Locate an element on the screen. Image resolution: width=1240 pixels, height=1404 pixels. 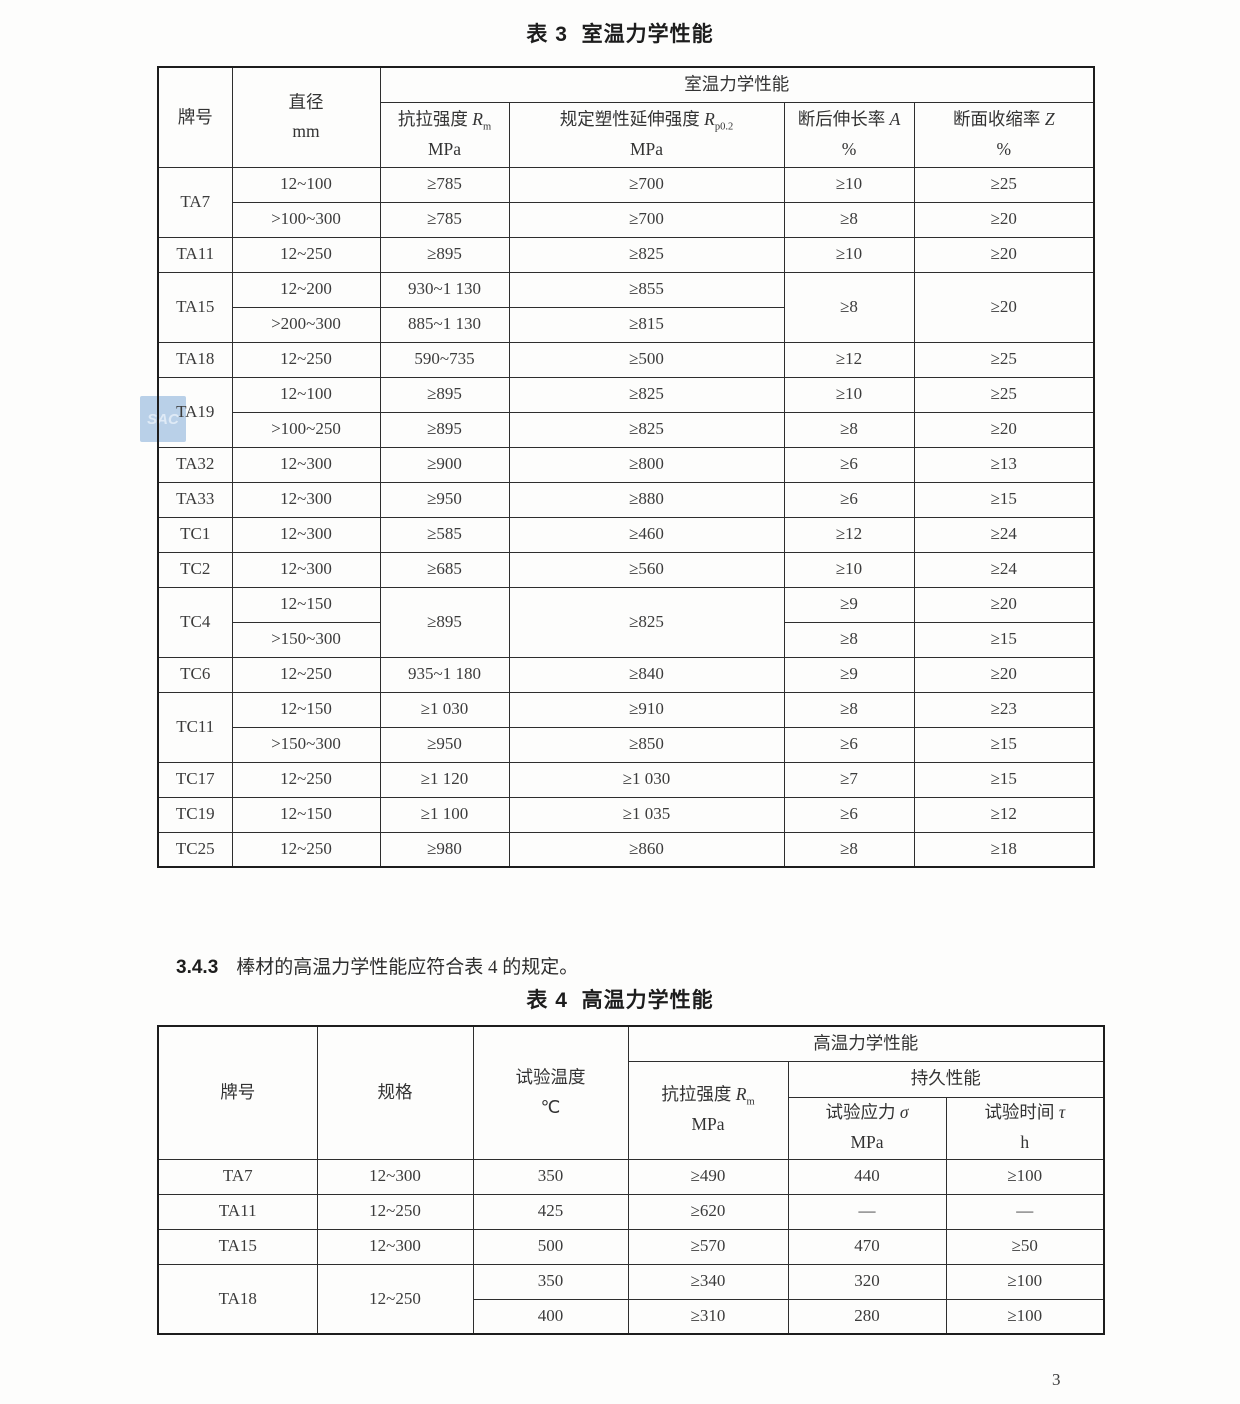
header-reduction-label: 断面收缩率 Z is located at coordinates (1004, 120).